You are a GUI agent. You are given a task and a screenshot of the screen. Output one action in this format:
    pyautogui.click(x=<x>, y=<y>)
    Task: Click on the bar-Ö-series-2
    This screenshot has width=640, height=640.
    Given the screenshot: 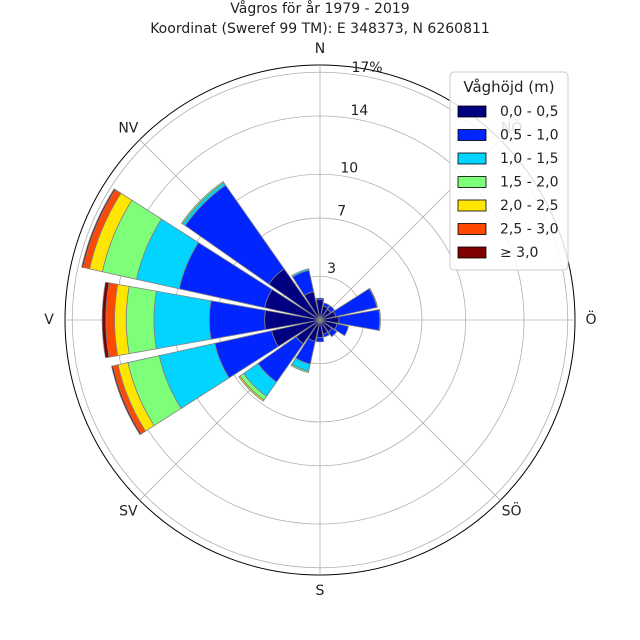 What is the action you would take?
    pyautogui.click(x=379, y=320)
    